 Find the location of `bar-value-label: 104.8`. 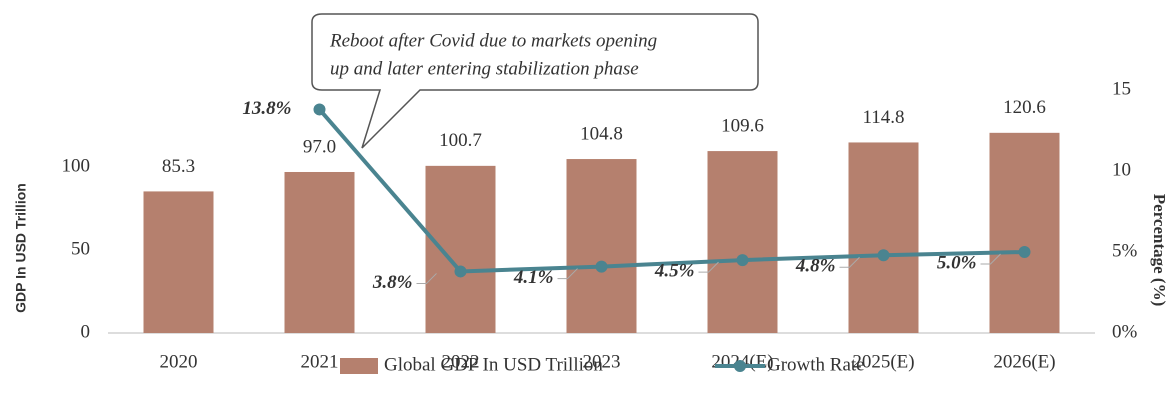

bar-value-label: 104.8 is located at coordinates (601, 133).